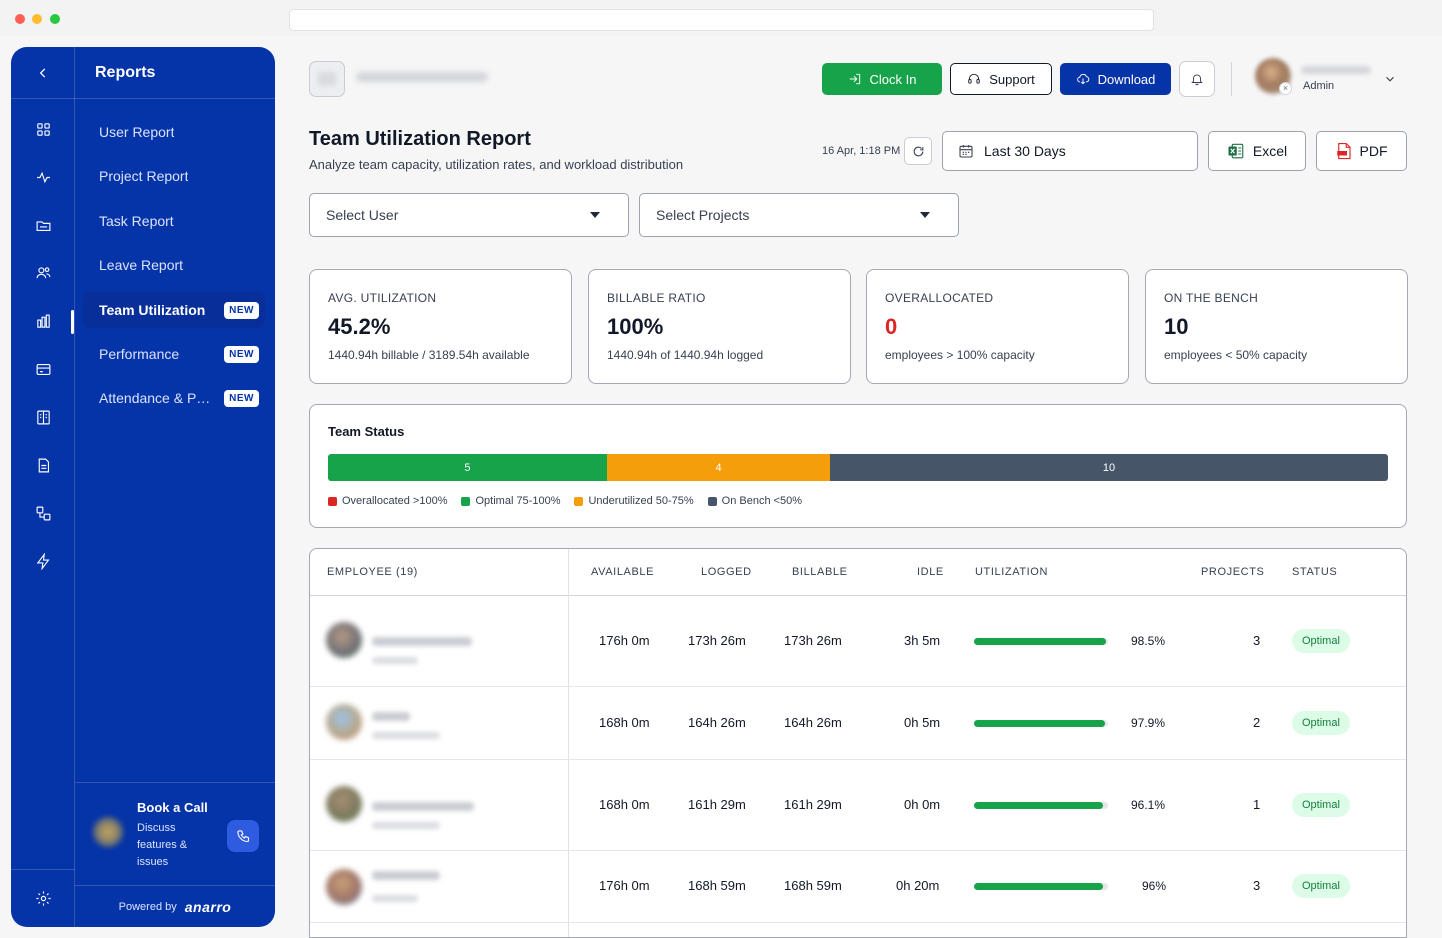 The height and width of the screenshot is (938, 1442). What do you see at coordinates (820, 572) in the screenshot?
I see `column-header-billable: BILLABLE` at bounding box center [820, 572].